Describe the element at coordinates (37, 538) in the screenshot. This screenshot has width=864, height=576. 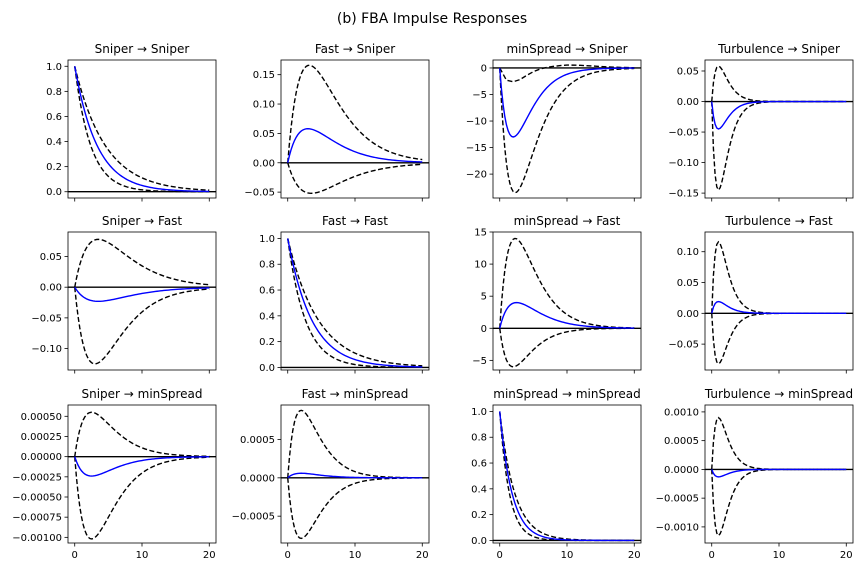
I see `y-tick-label: −0.00100` at that location.